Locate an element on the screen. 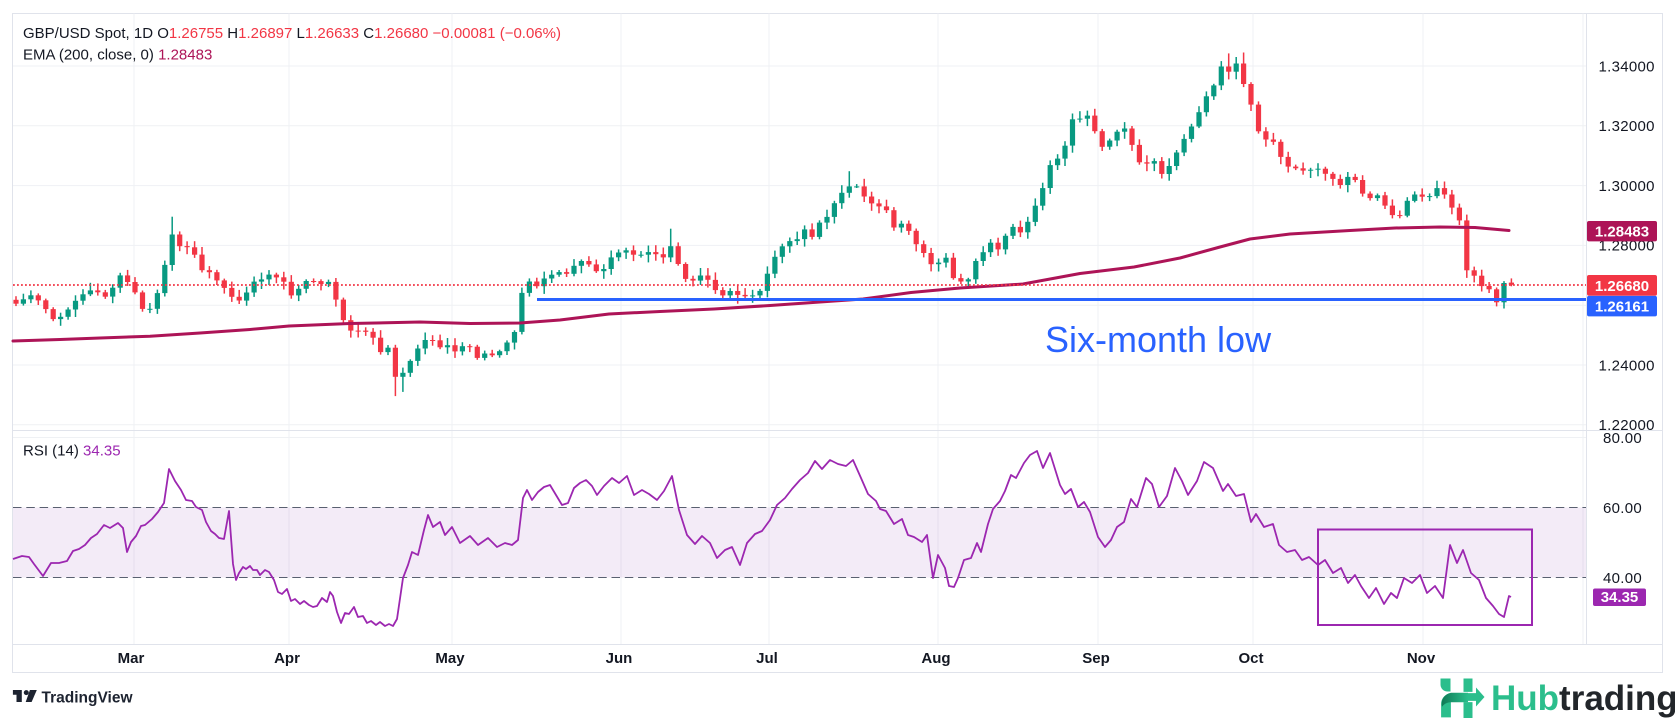  svg-text: 1.22000 is located at coordinates (1627, 425).